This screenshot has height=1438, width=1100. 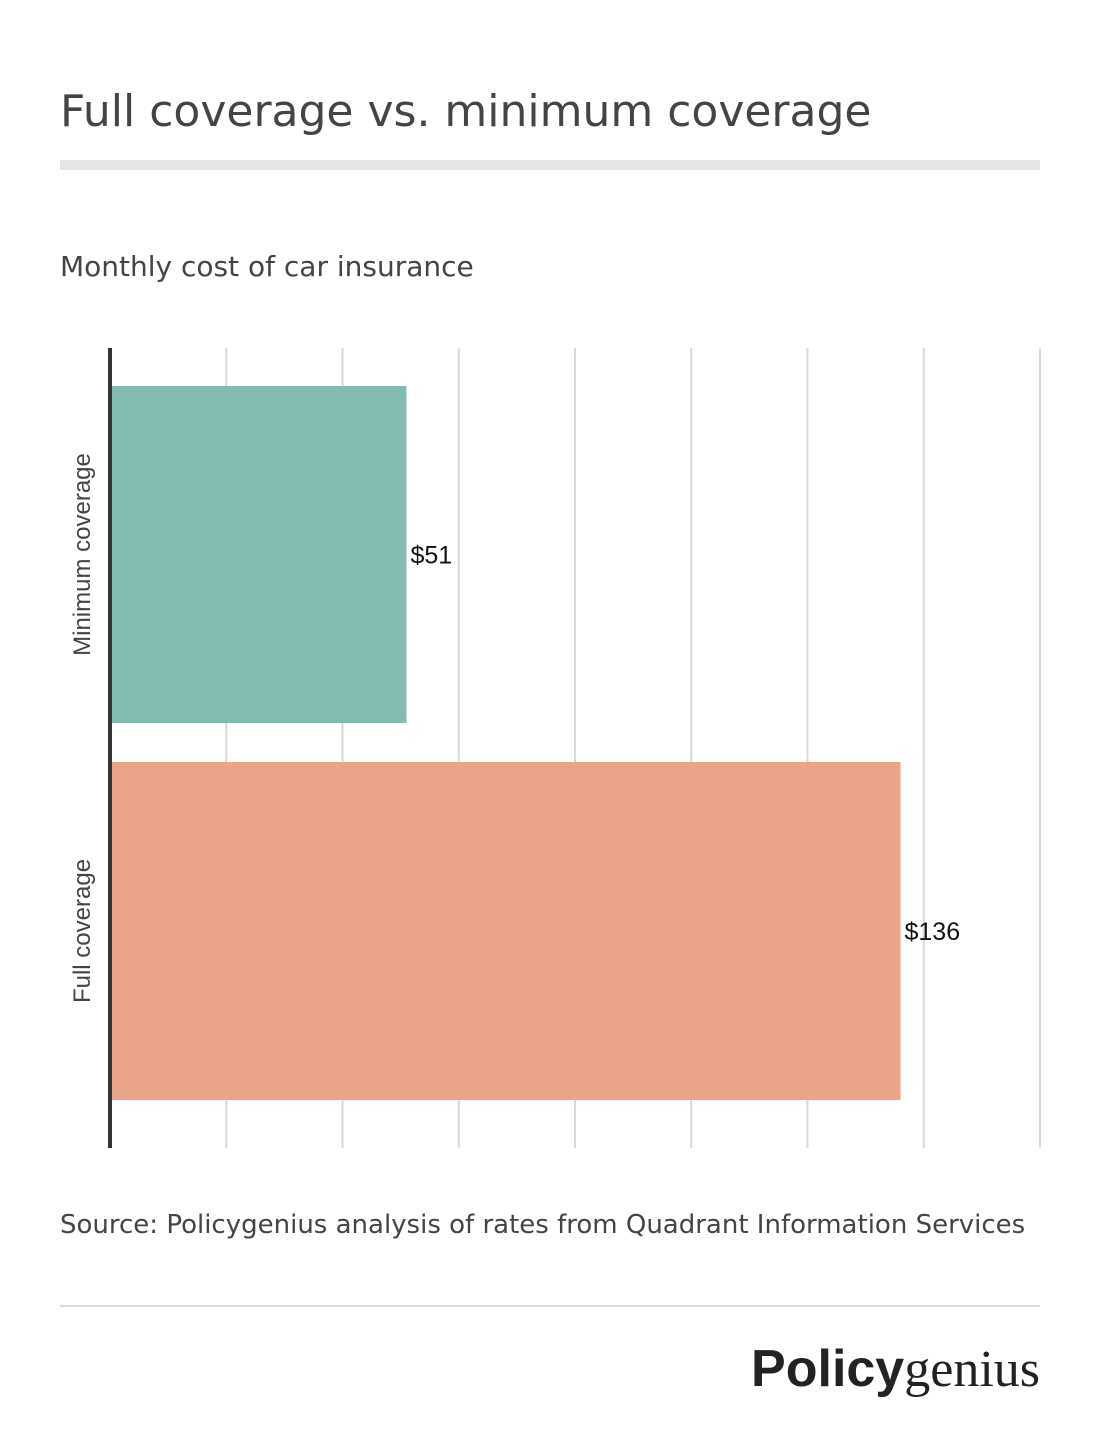 What do you see at coordinates (550, 165) in the screenshot?
I see `title-divider` at bounding box center [550, 165].